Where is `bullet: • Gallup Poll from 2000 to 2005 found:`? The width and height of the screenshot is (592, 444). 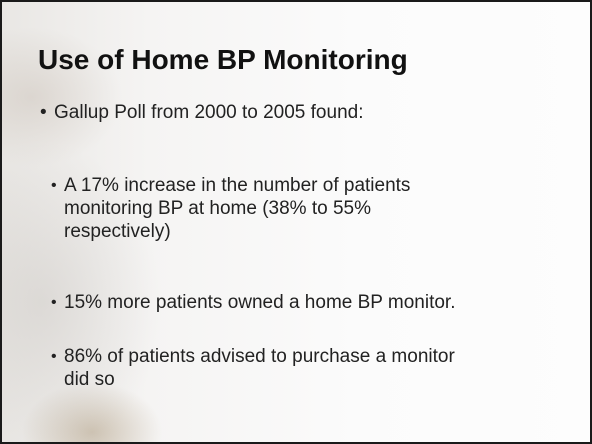 bullet: • Gallup Poll from 2000 to 2005 found: is located at coordinates (202, 112).